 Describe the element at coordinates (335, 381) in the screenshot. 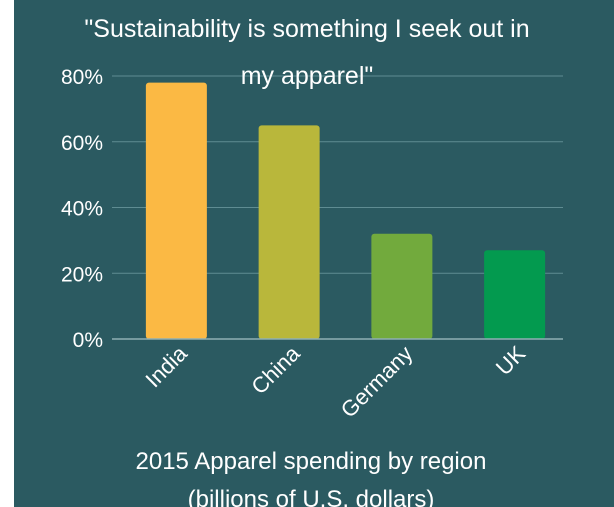

I see `x-axis-categories: India China Germany UK` at that location.